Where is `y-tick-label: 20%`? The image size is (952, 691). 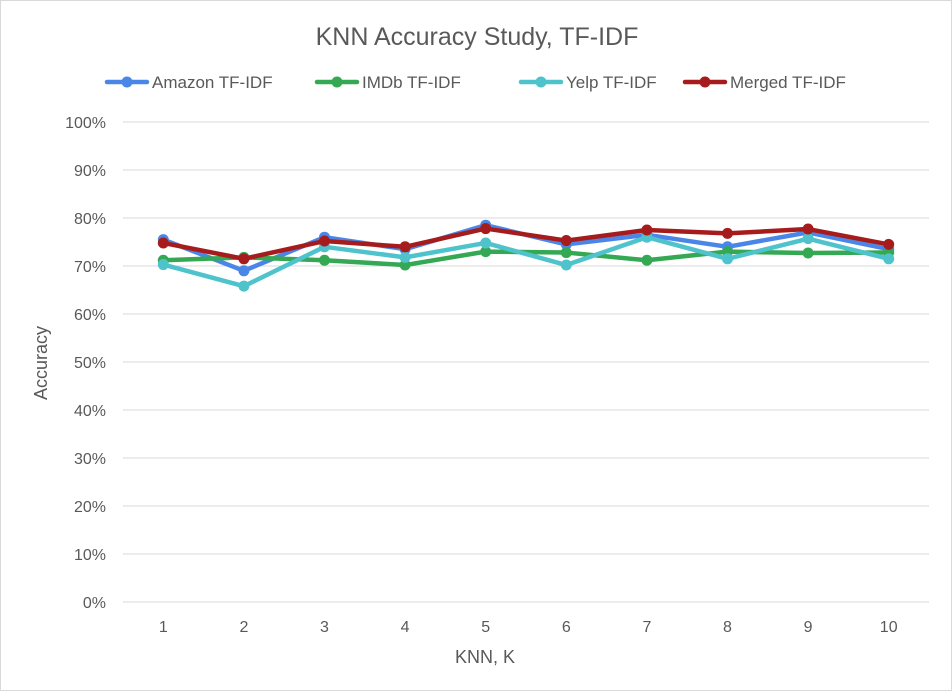
y-tick-label: 20% is located at coordinates (90, 507).